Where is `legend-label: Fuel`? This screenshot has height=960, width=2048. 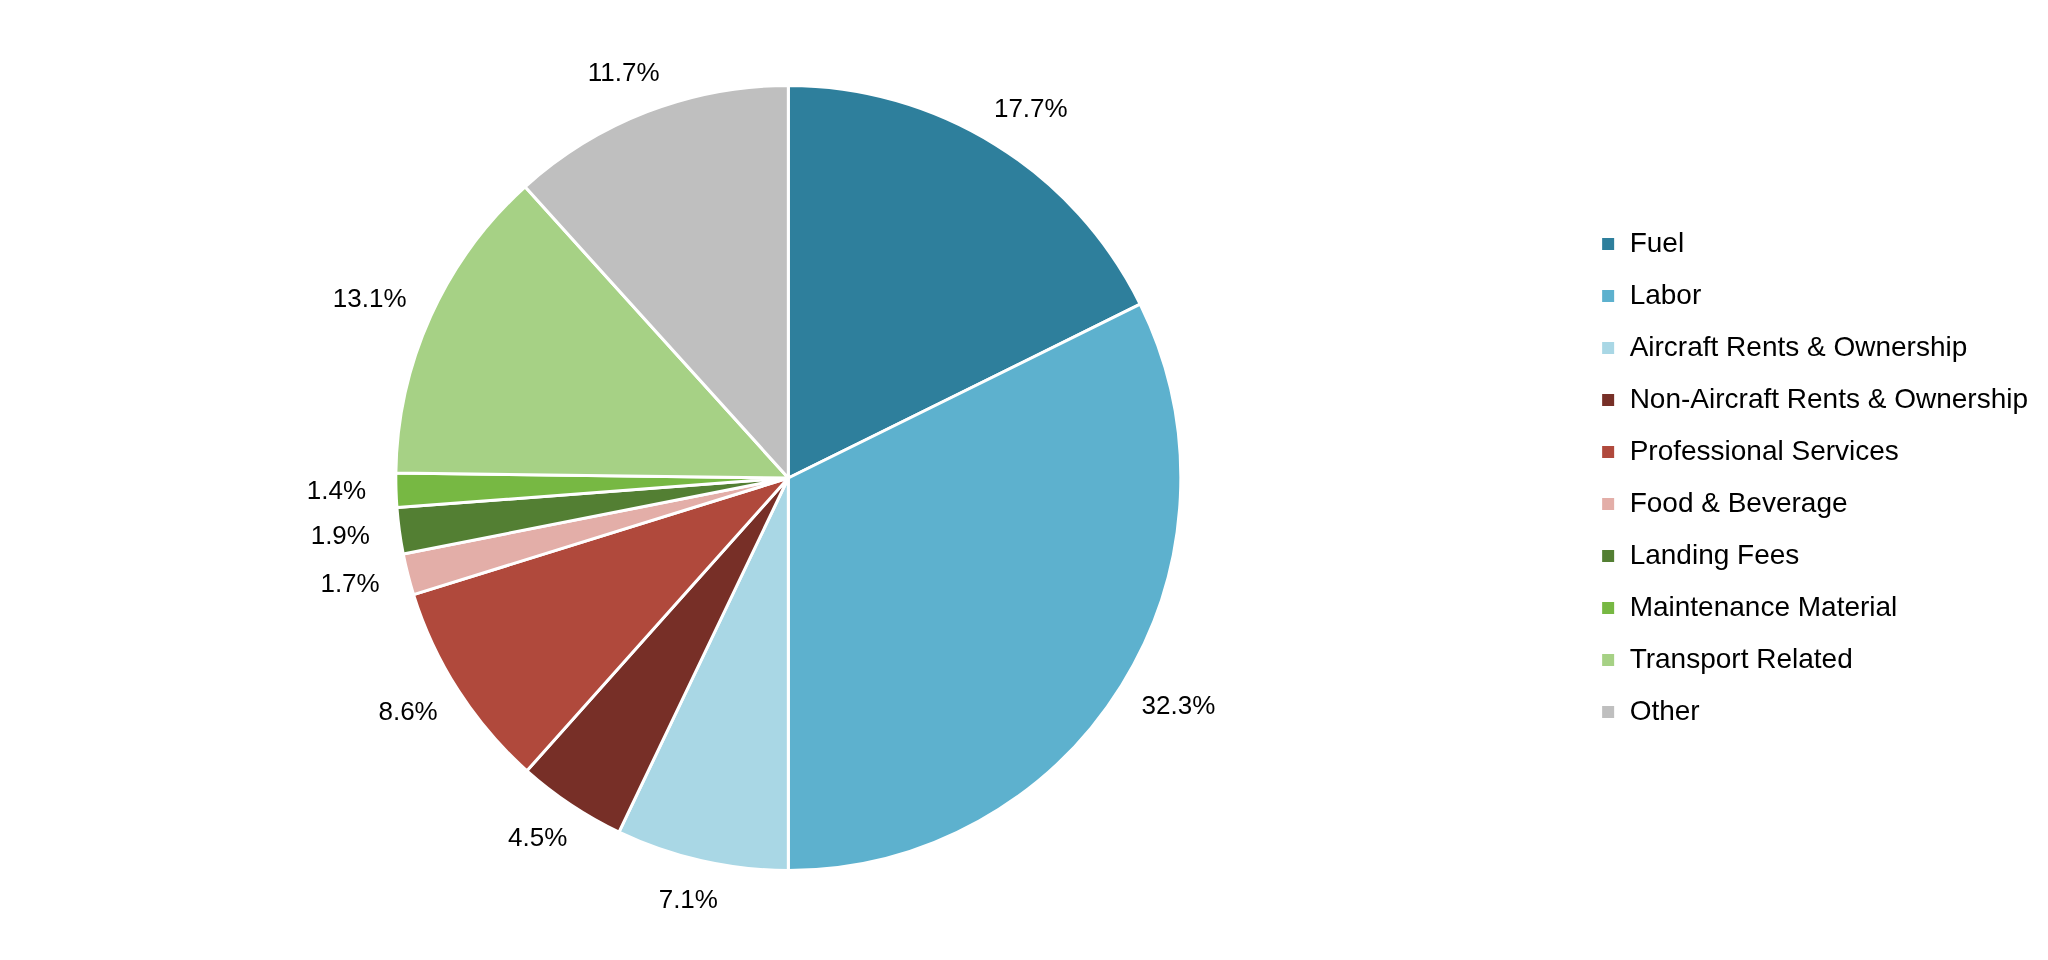 legend-label: Fuel is located at coordinates (1657, 242).